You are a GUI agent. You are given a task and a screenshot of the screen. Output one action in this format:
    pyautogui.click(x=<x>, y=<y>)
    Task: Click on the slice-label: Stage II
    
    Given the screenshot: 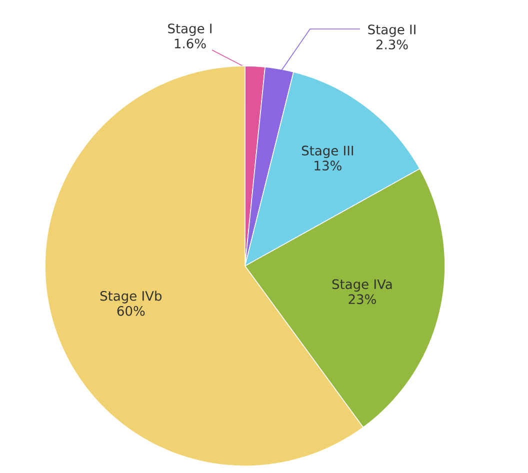 What is the action you would take?
    pyautogui.click(x=392, y=30)
    